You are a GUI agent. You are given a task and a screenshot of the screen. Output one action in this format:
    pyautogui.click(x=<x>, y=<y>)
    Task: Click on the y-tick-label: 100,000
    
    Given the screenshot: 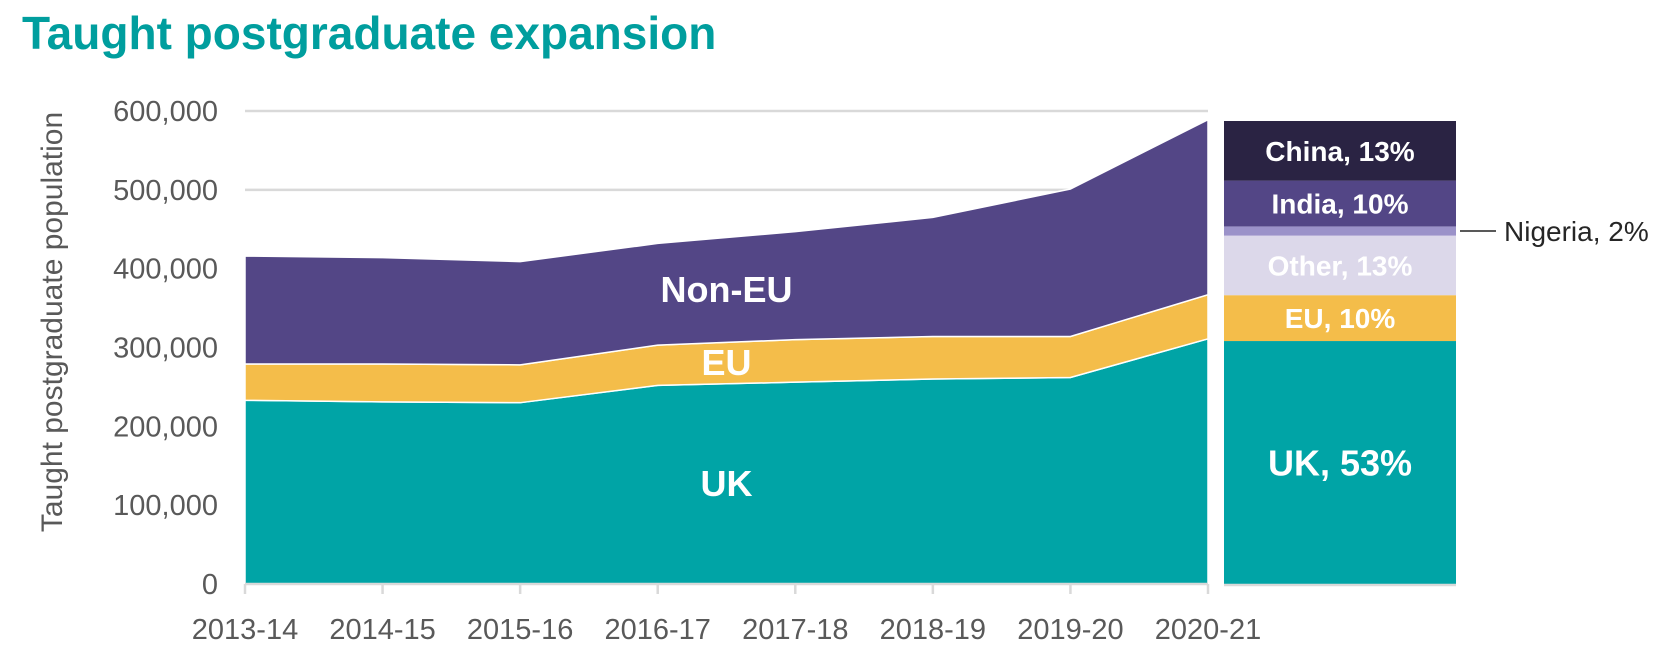 What is the action you would take?
    pyautogui.click(x=165, y=506)
    